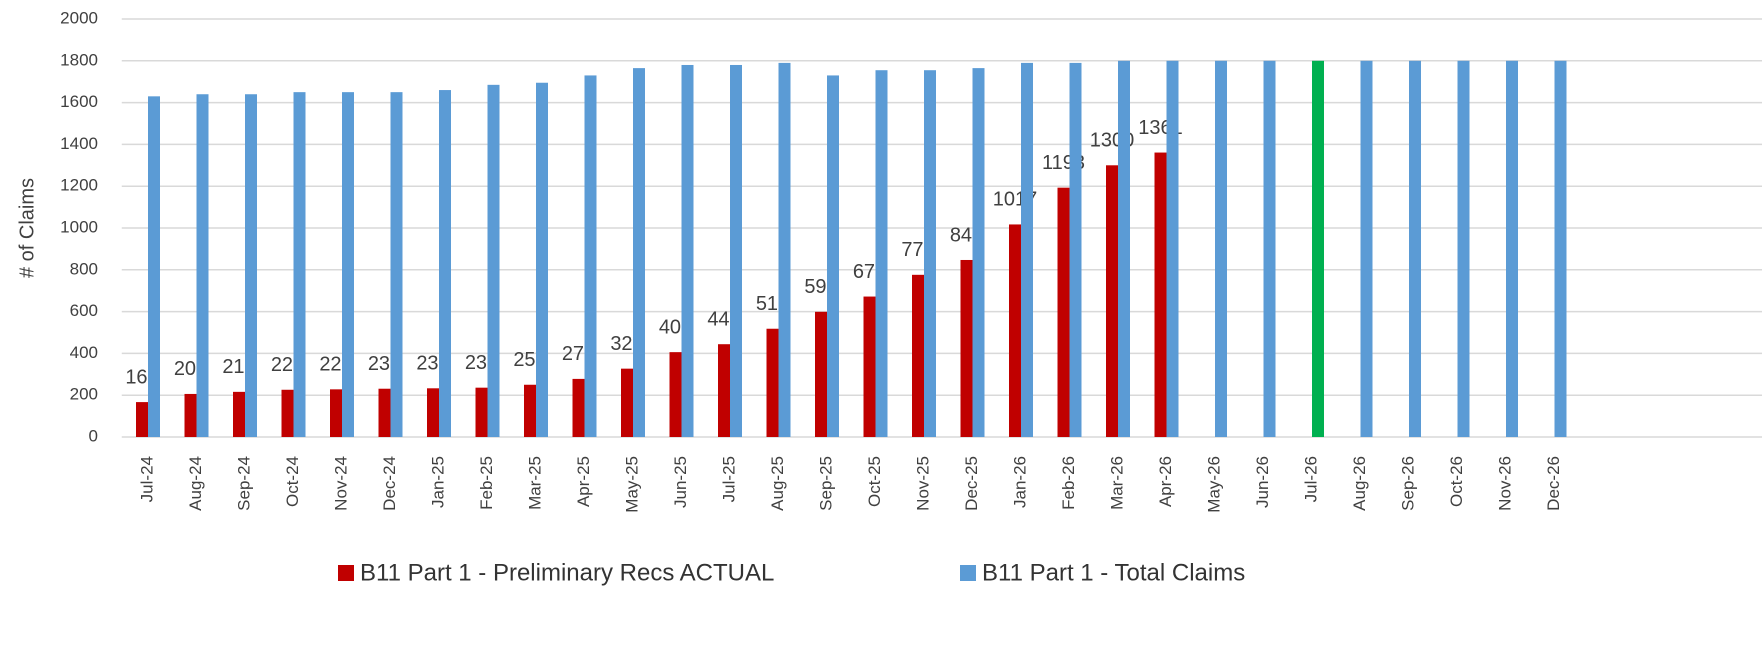 This screenshot has width=1762, height=663. What do you see at coordinates (583, 481) in the screenshot?
I see `x-tick-label: Apr-25` at bounding box center [583, 481].